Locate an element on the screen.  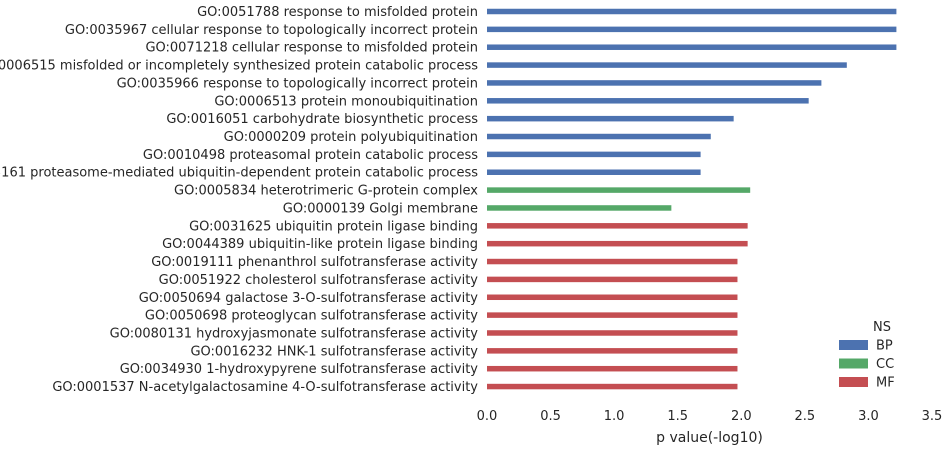
x-tick-label: 2.5 is located at coordinates (805, 416).